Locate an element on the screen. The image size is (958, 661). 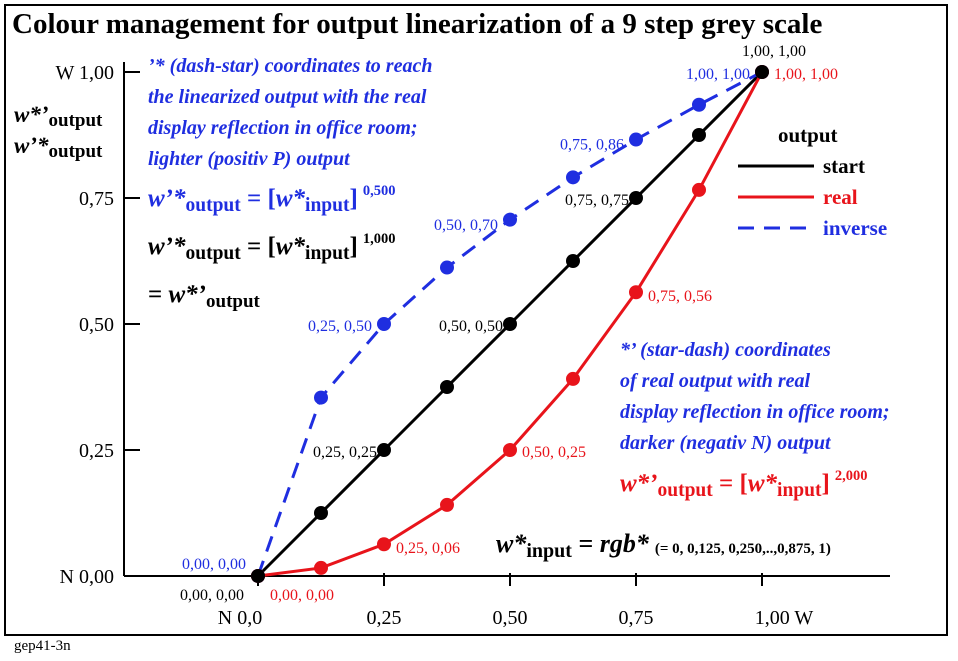
formula-blue_formula: w’*output = [w*input] 0,500 is located at coordinates (271, 199).